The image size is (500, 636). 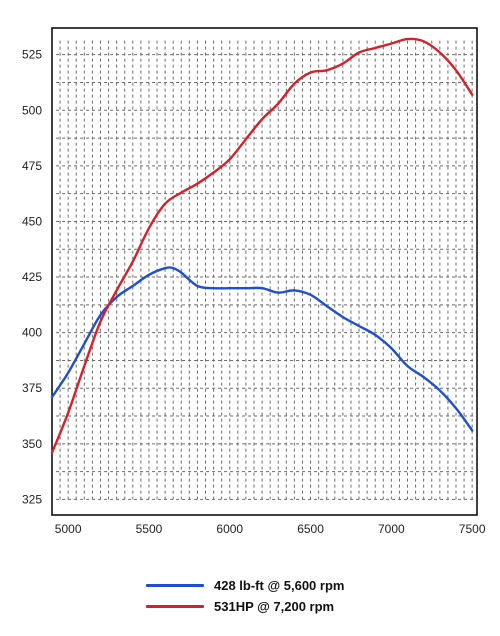 What do you see at coordinates (32, 388) in the screenshot?
I see `y-tick-label: 375` at bounding box center [32, 388].